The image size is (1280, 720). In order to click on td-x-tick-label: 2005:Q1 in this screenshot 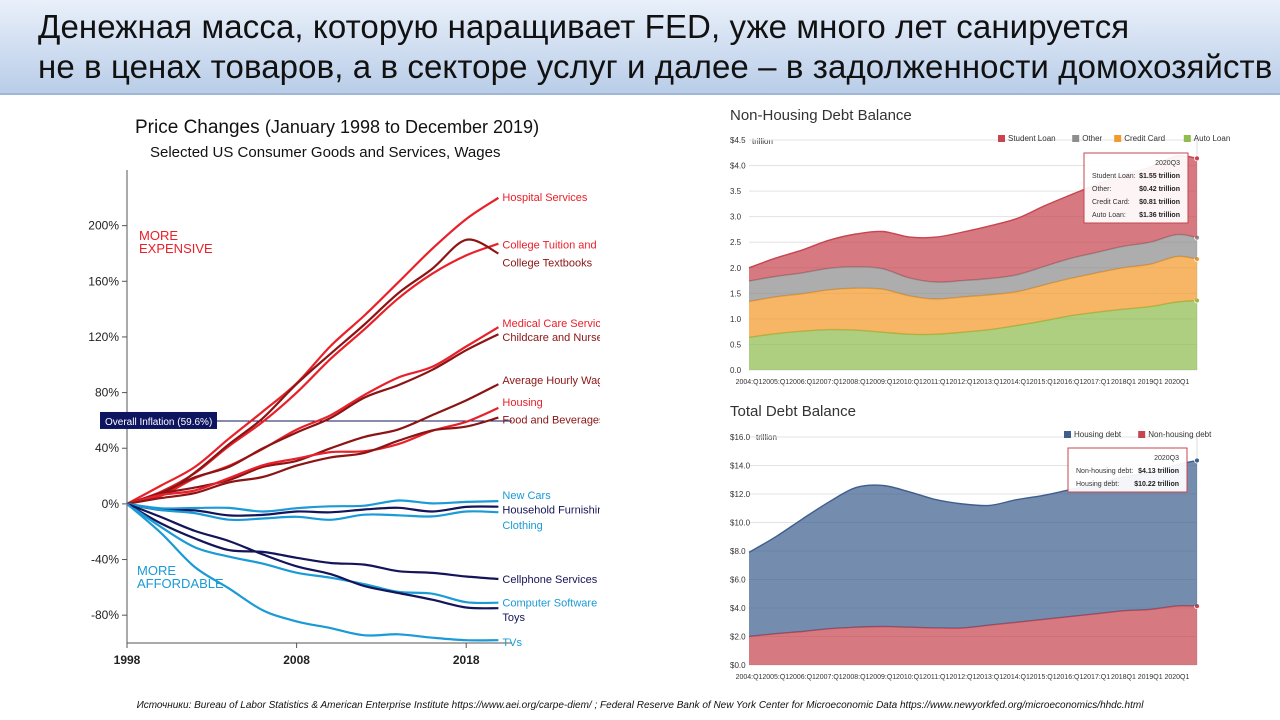, I will do `click(775, 677)`.